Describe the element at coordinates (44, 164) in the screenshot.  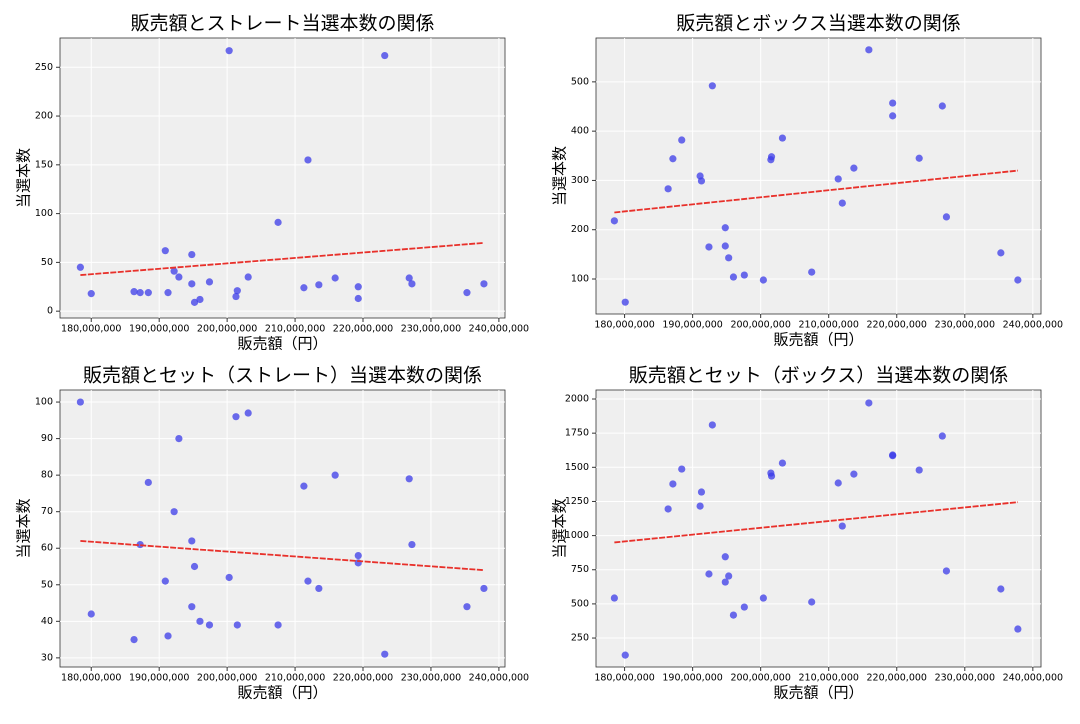
I see `y-tick-label: 150` at that location.